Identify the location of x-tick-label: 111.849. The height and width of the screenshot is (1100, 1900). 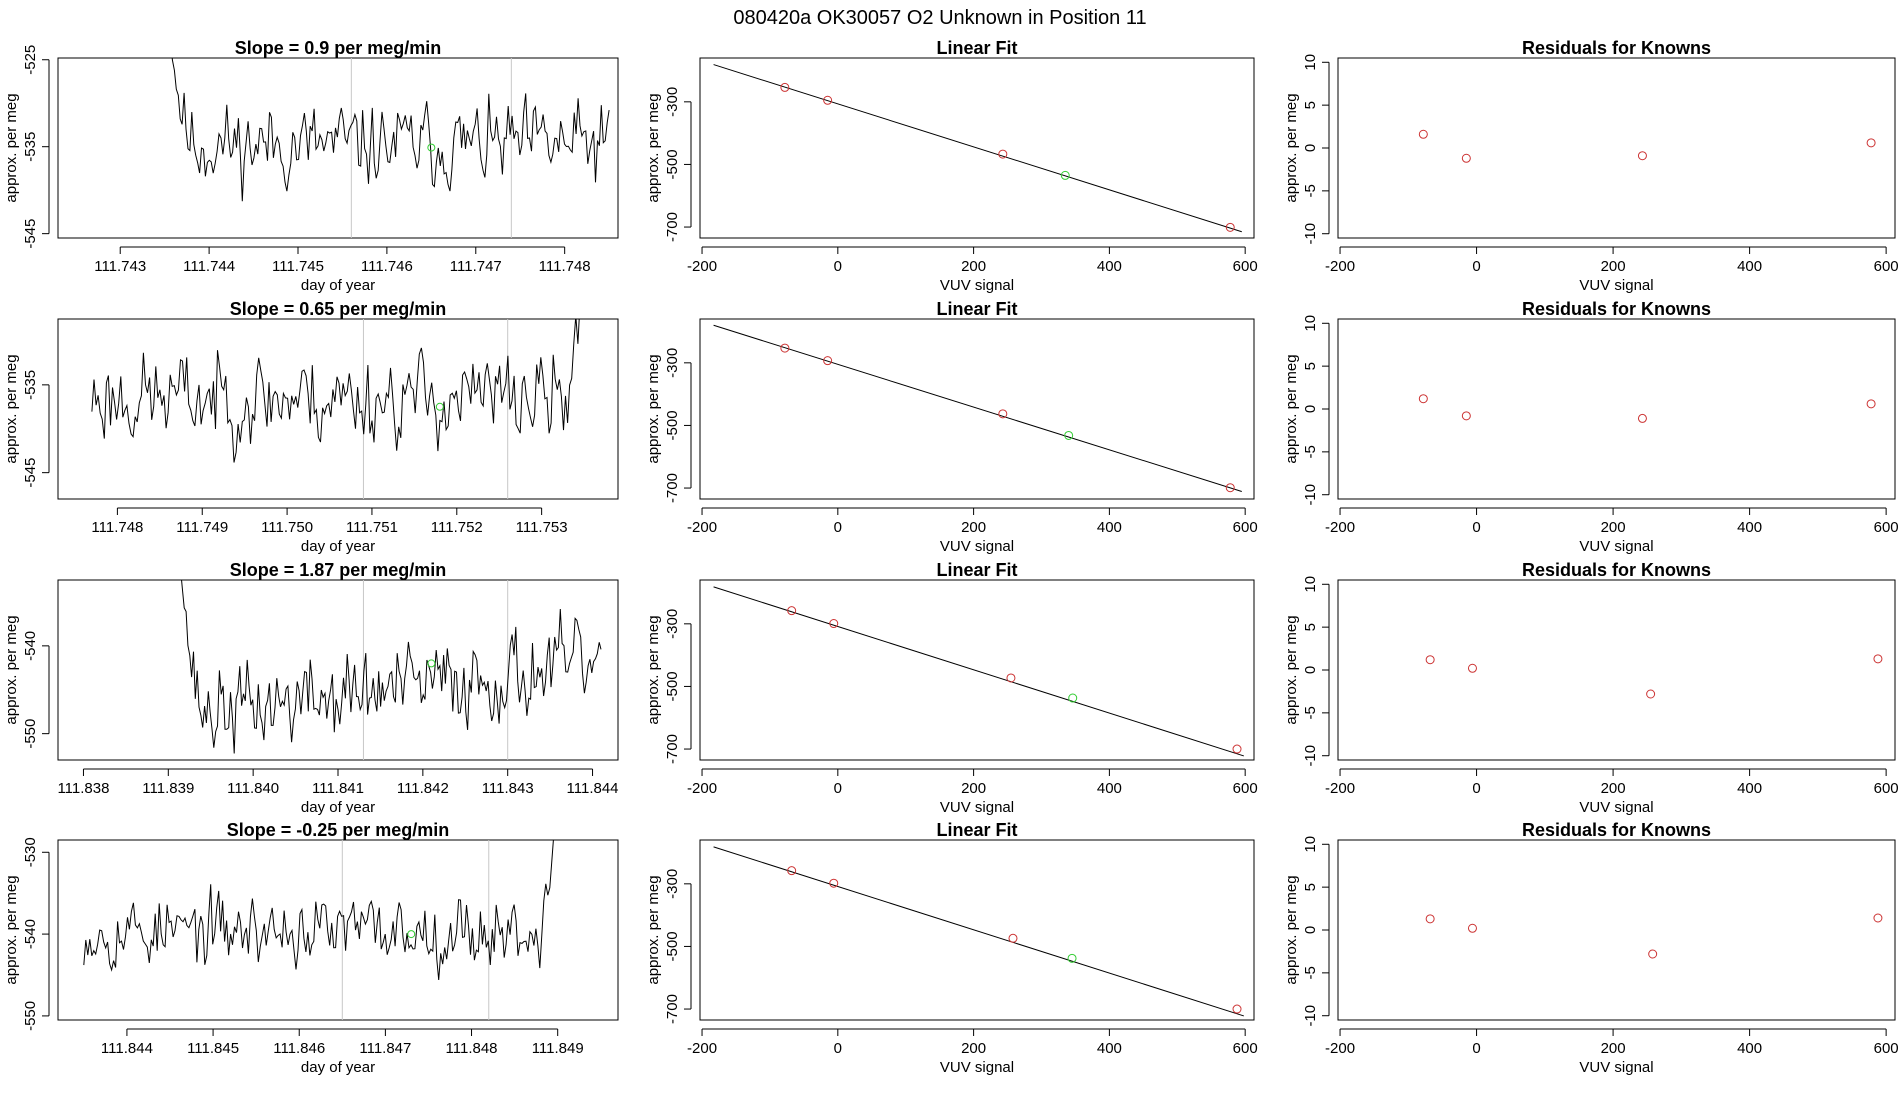
(558, 1048).